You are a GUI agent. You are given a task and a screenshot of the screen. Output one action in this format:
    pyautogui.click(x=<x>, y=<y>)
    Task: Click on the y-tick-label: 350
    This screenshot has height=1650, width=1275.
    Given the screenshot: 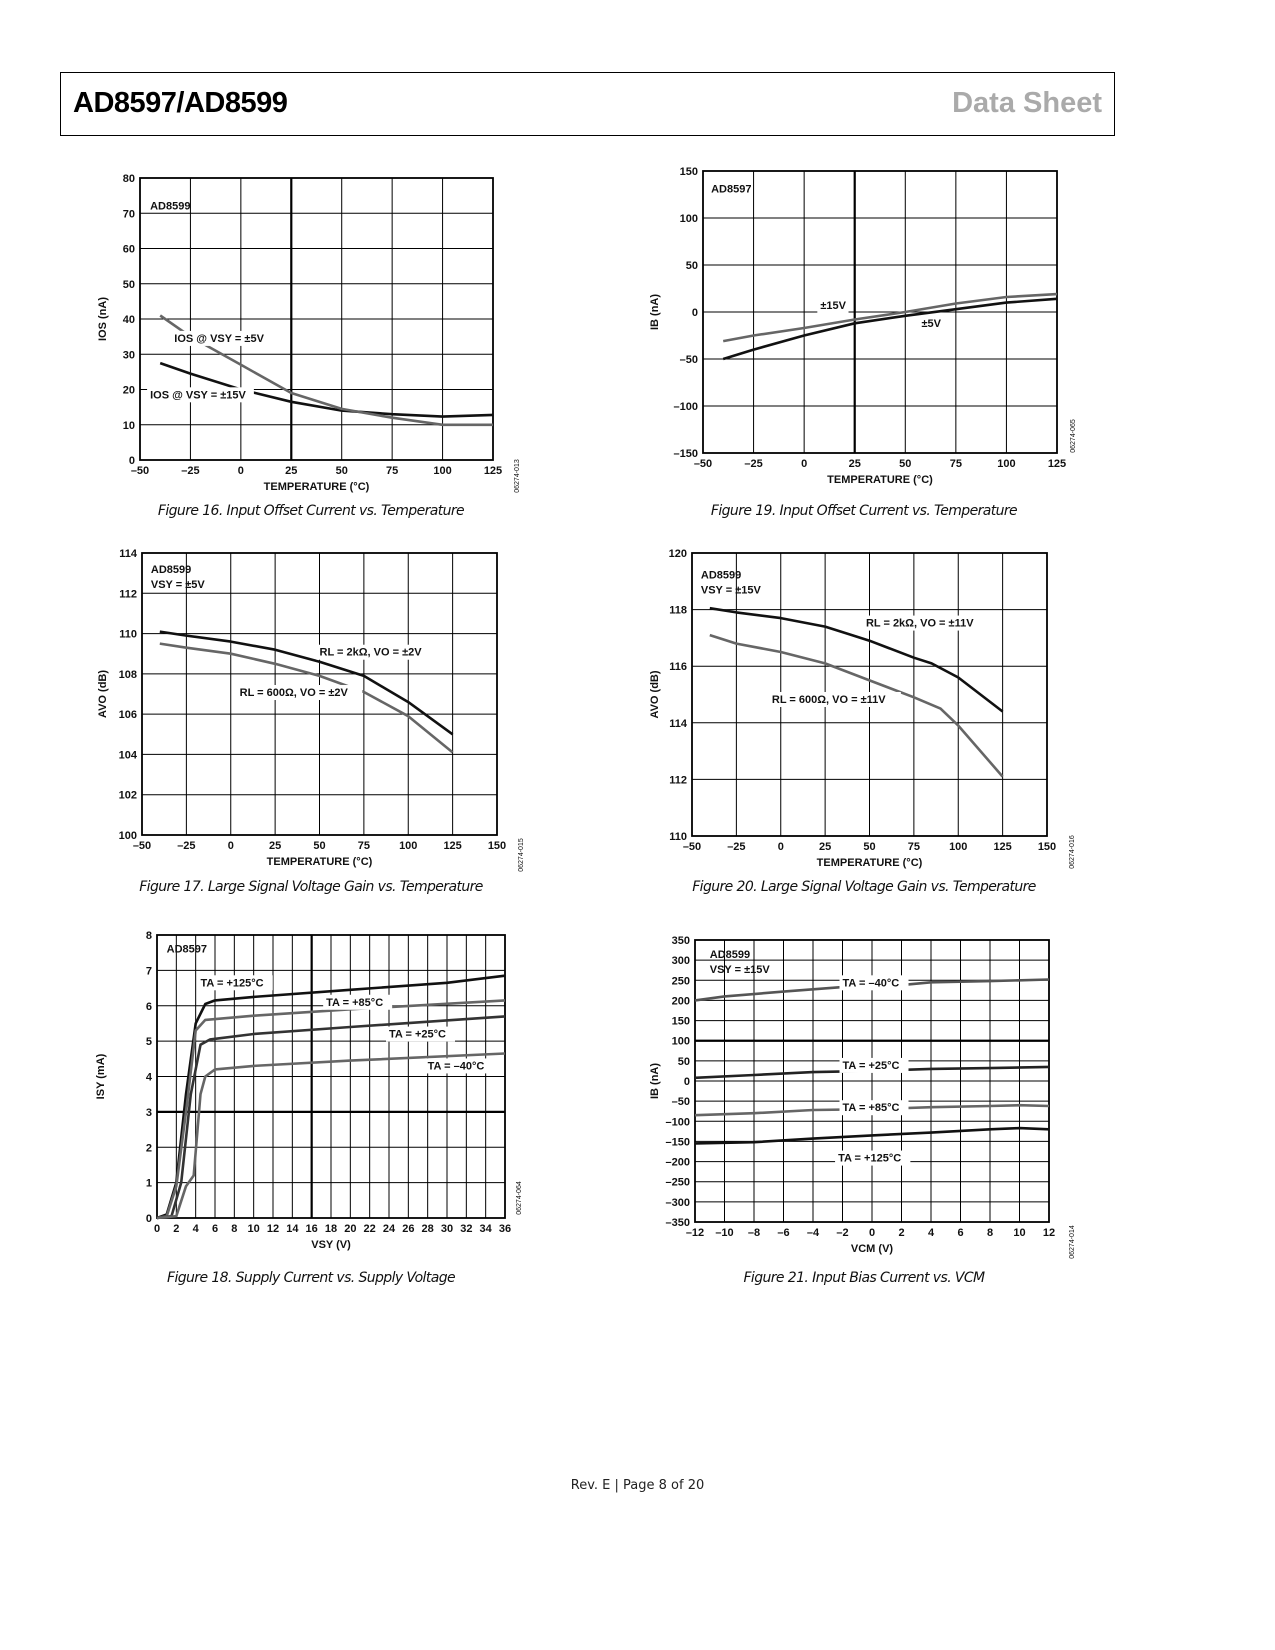 What is the action you would take?
    pyautogui.click(x=681, y=941)
    